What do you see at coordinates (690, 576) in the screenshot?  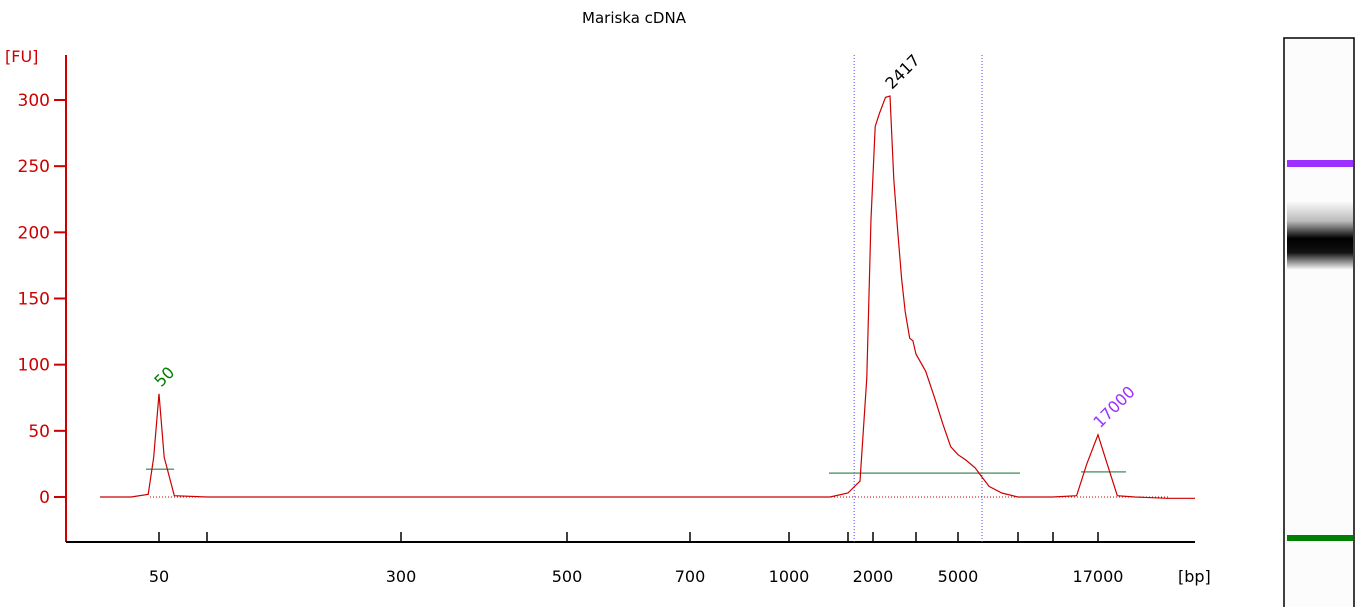 I see `x-tick-label: 700` at bounding box center [690, 576].